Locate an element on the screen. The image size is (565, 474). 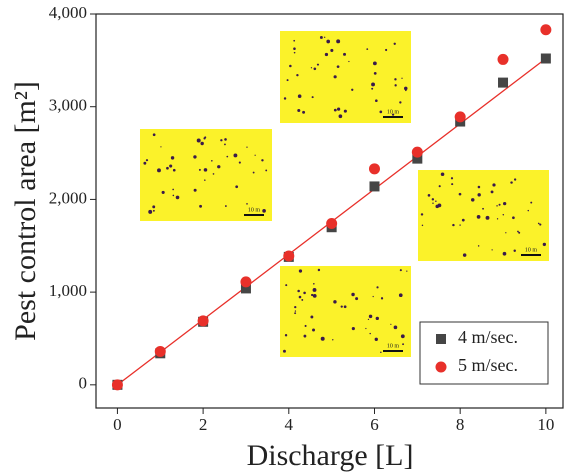
x-tick-label: 0 is located at coordinates (117, 424).